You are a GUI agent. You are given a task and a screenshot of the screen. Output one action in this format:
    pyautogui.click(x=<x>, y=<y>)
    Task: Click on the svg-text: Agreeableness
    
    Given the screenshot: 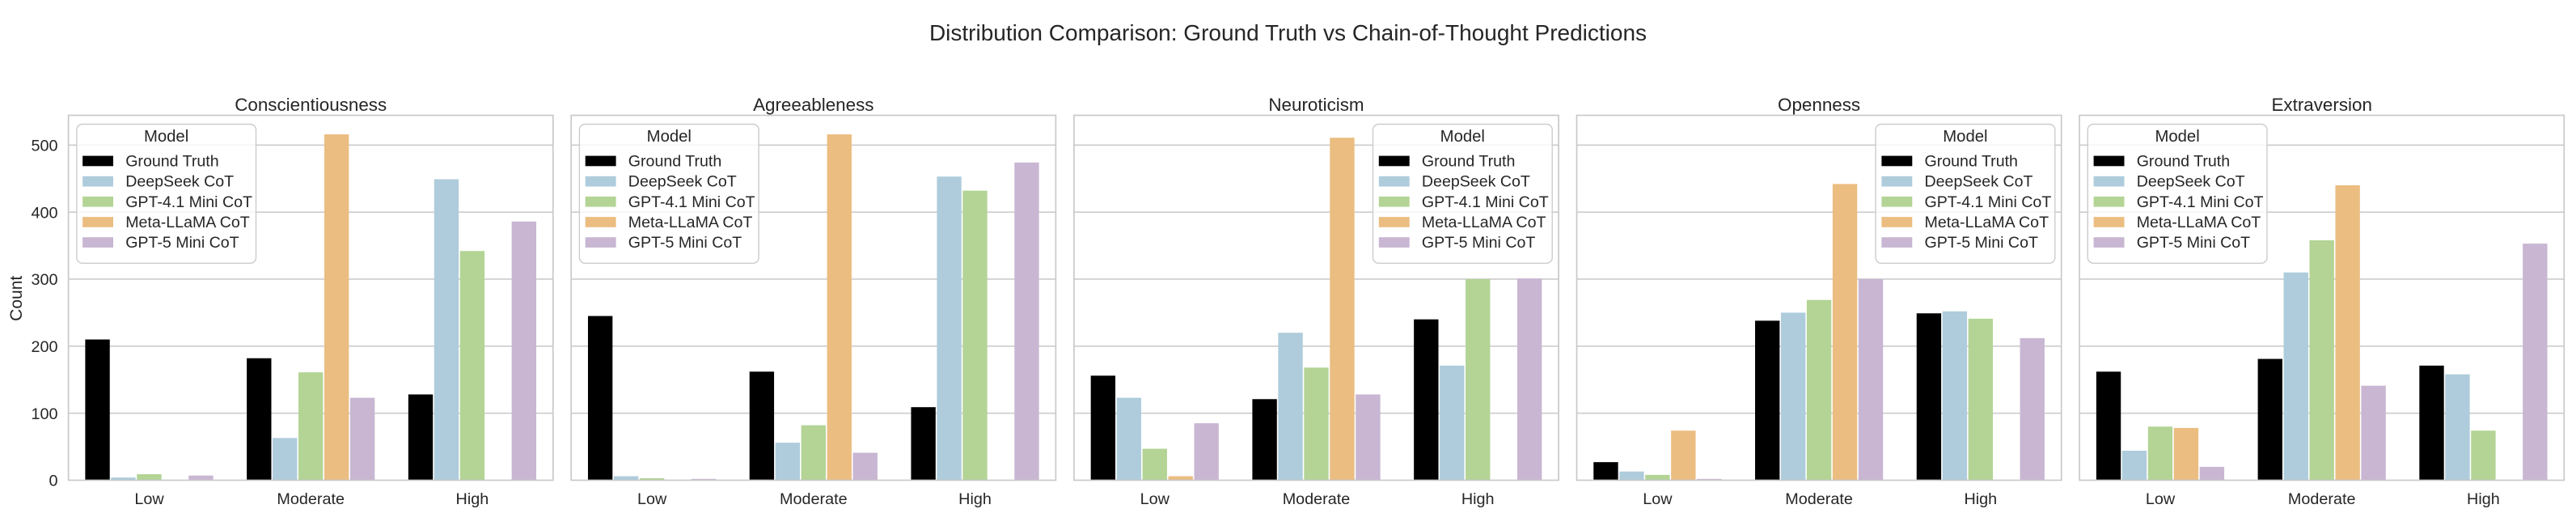 What is the action you would take?
    pyautogui.click(x=813, y=105)
    